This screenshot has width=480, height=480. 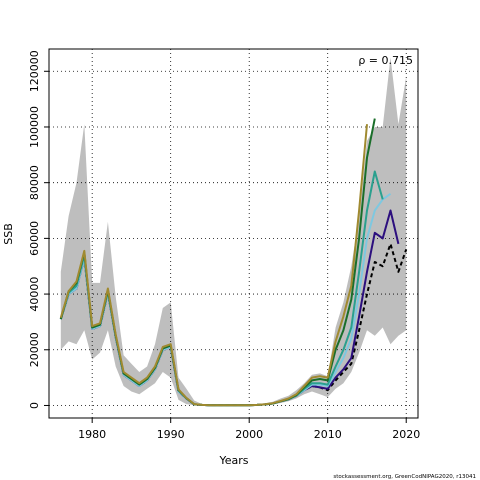 I want to click on y-tick-label: 20000, so click(x=34, y=349).